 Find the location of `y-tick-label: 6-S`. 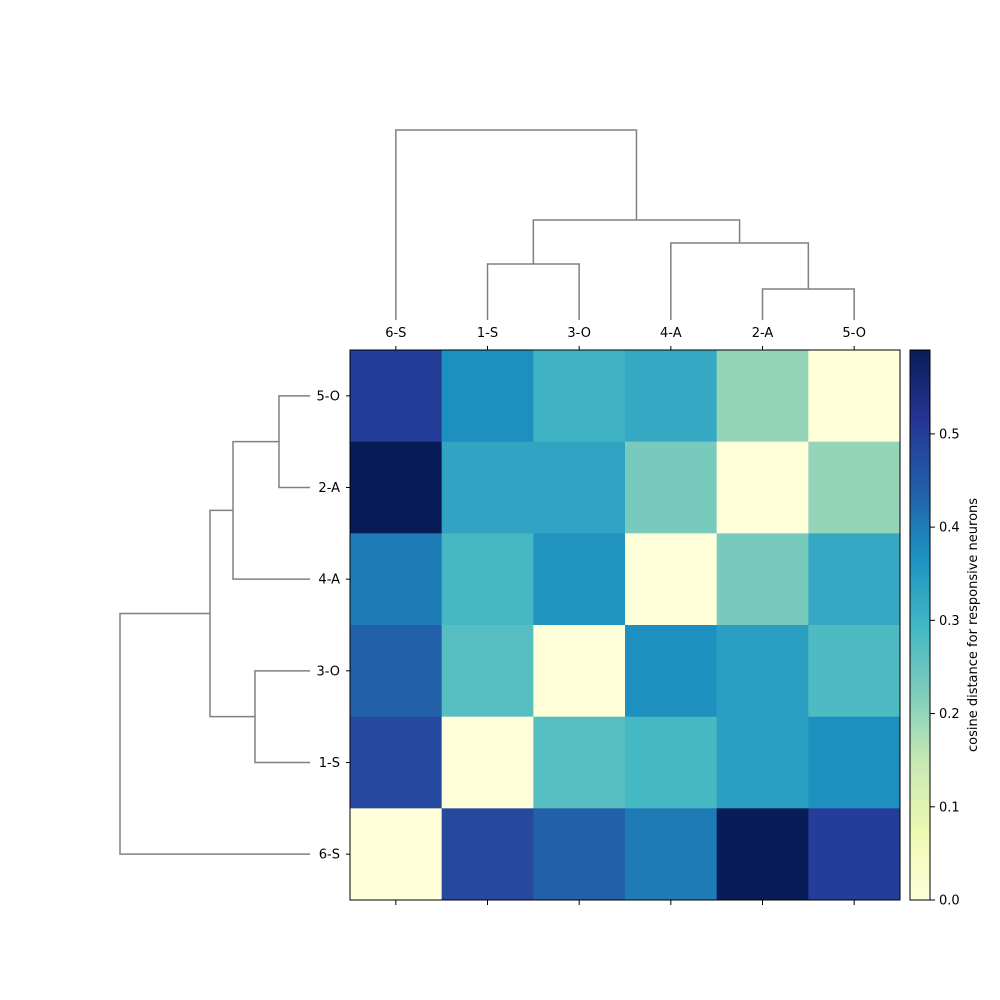

y-tick-label: 6-S is located at coordinates (329, 855).